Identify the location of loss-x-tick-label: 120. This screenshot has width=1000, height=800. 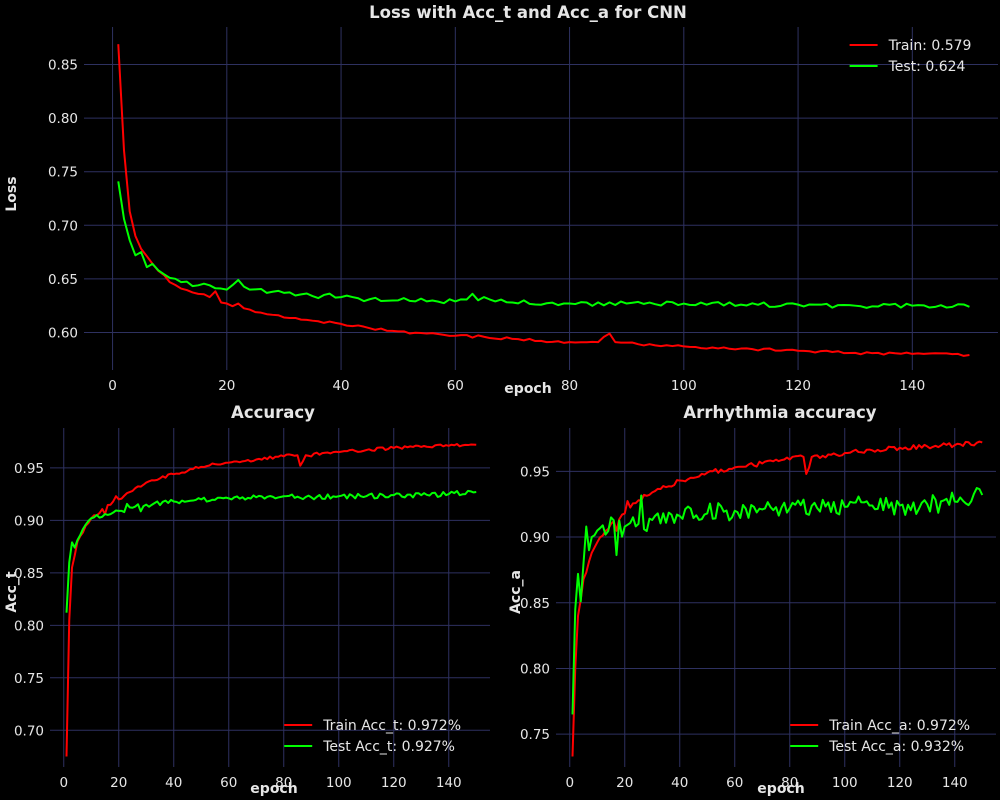
(798, 386).